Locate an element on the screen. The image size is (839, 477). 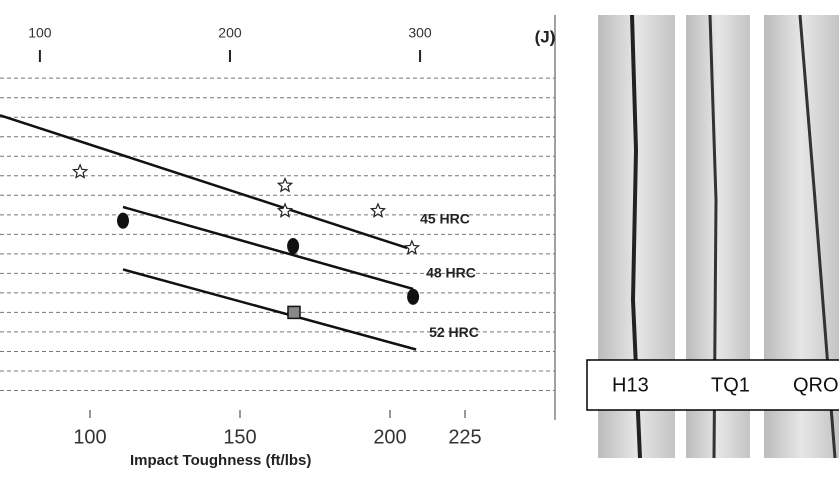
x-tick-label: 200 is located at coordinates (389, 437).